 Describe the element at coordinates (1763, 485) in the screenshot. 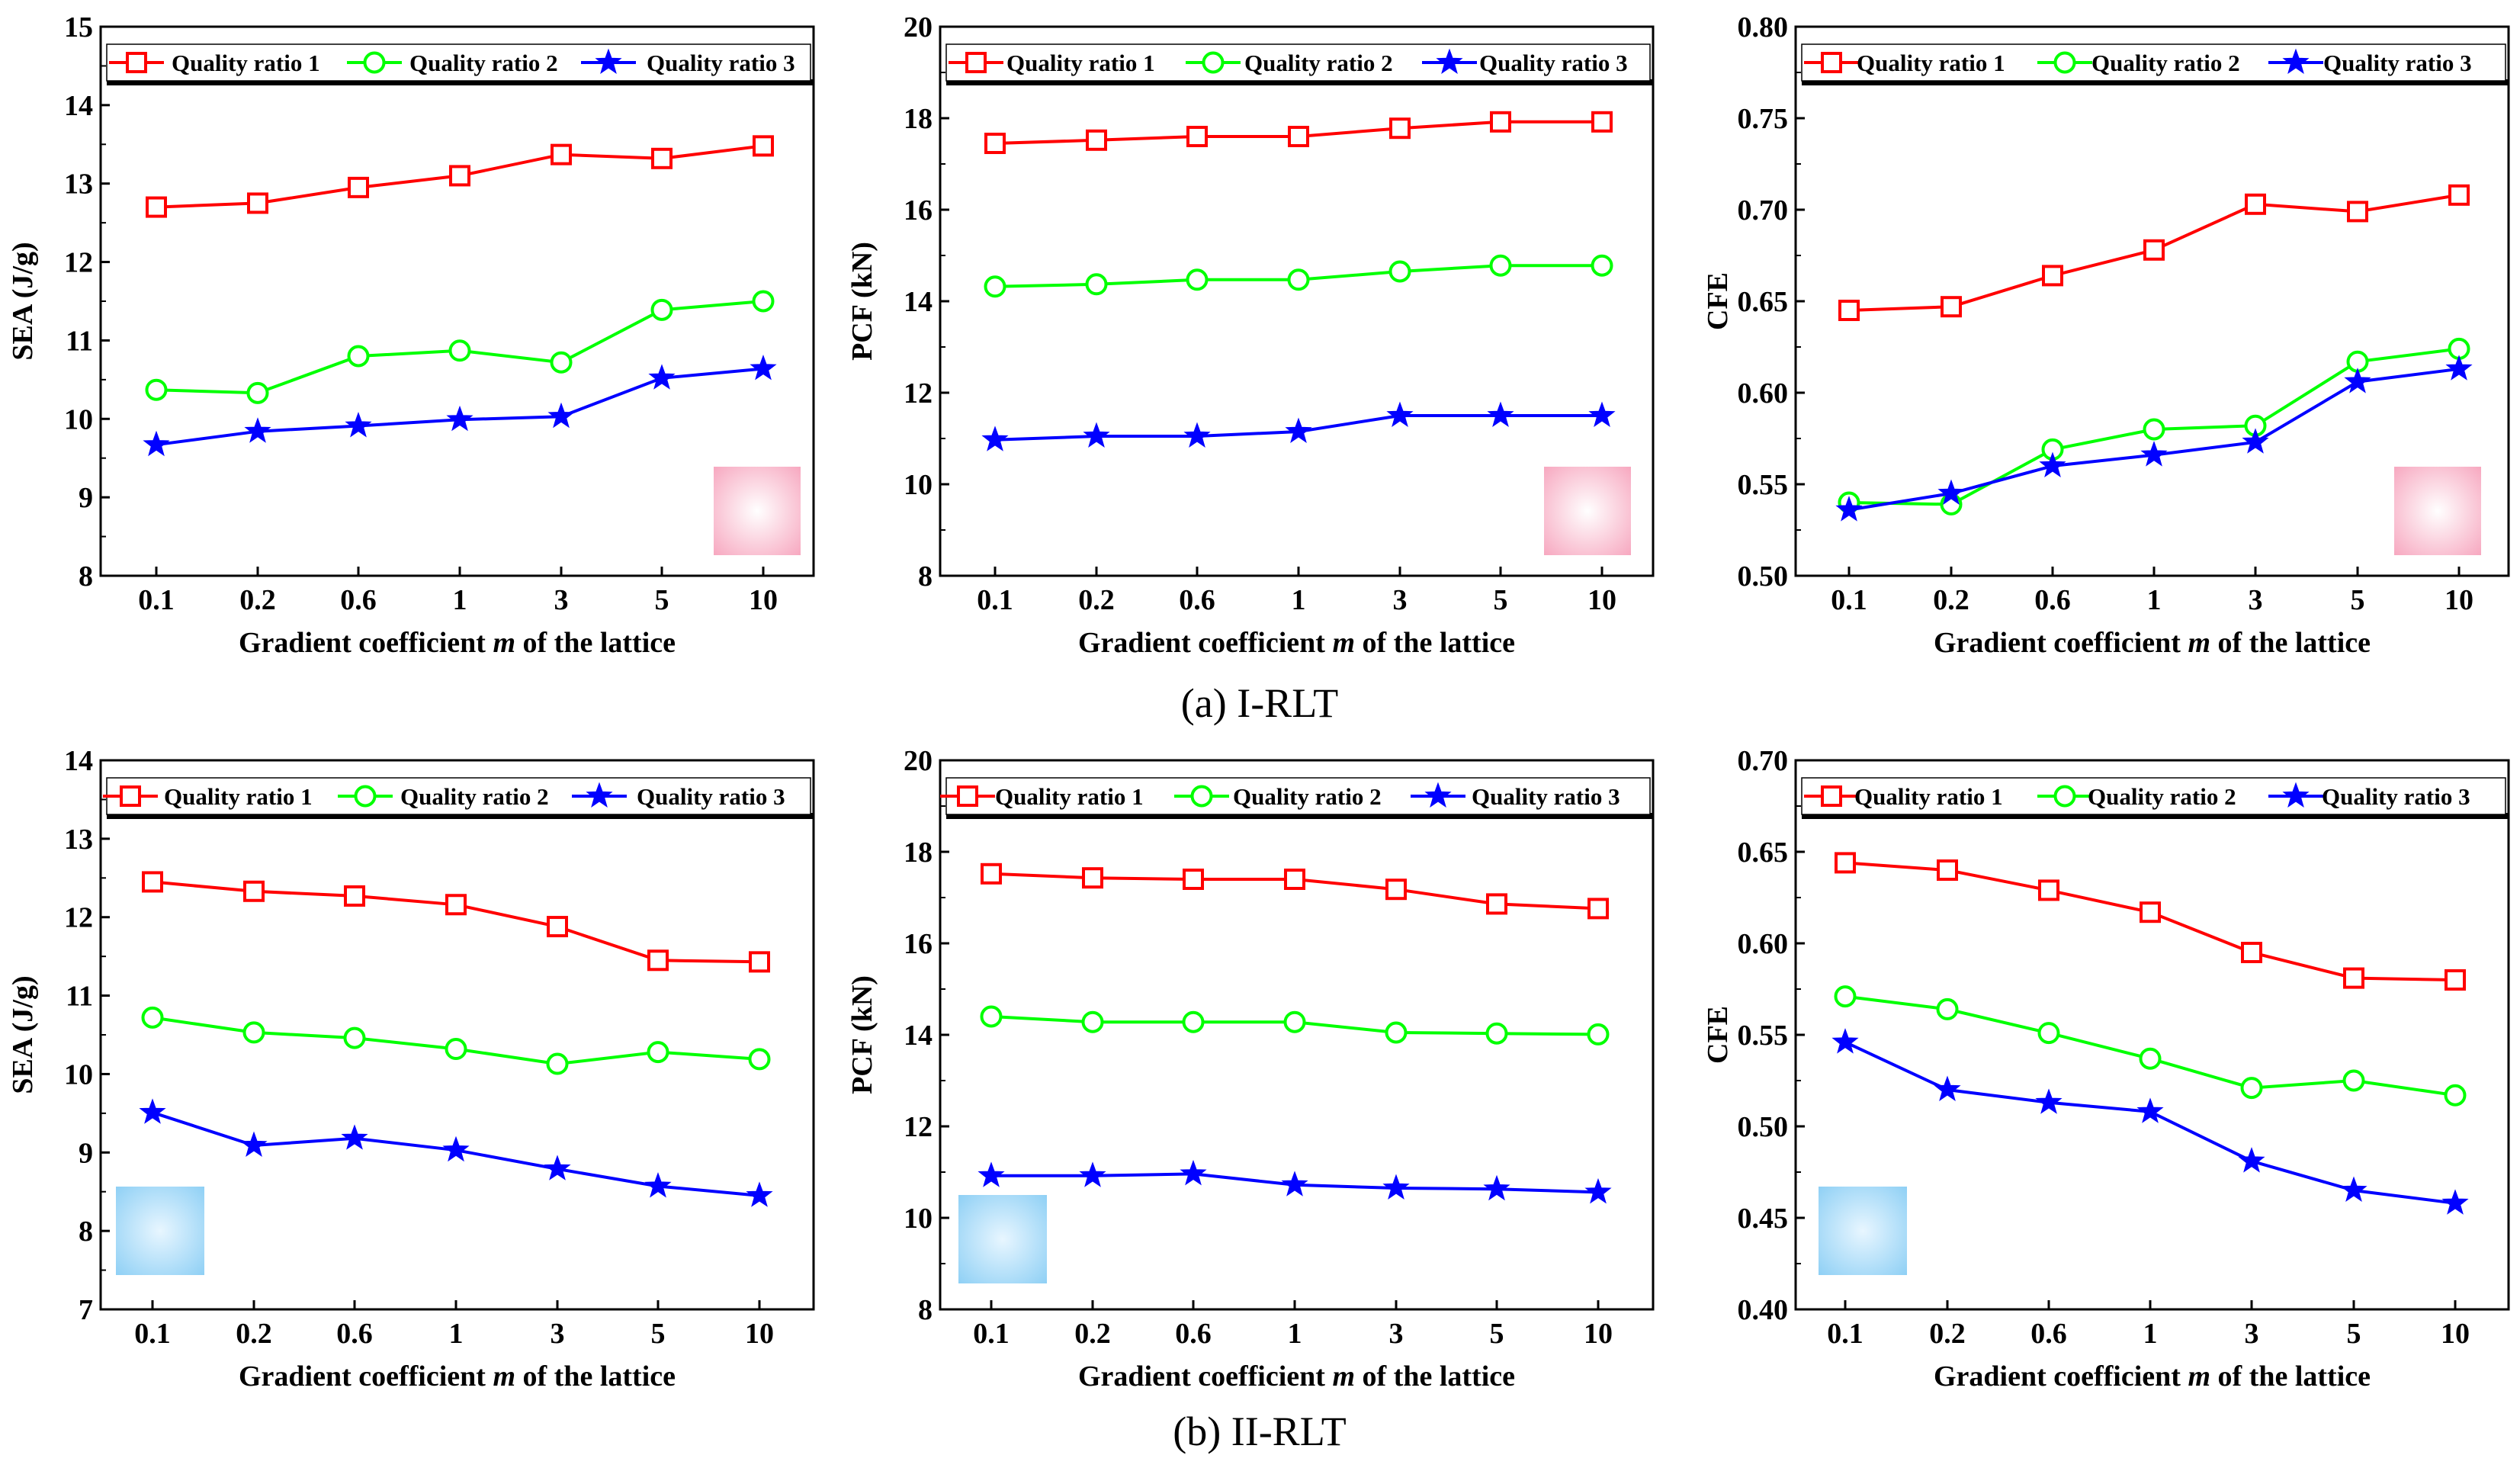

I see `y-tick-label: 0.55` at that location.